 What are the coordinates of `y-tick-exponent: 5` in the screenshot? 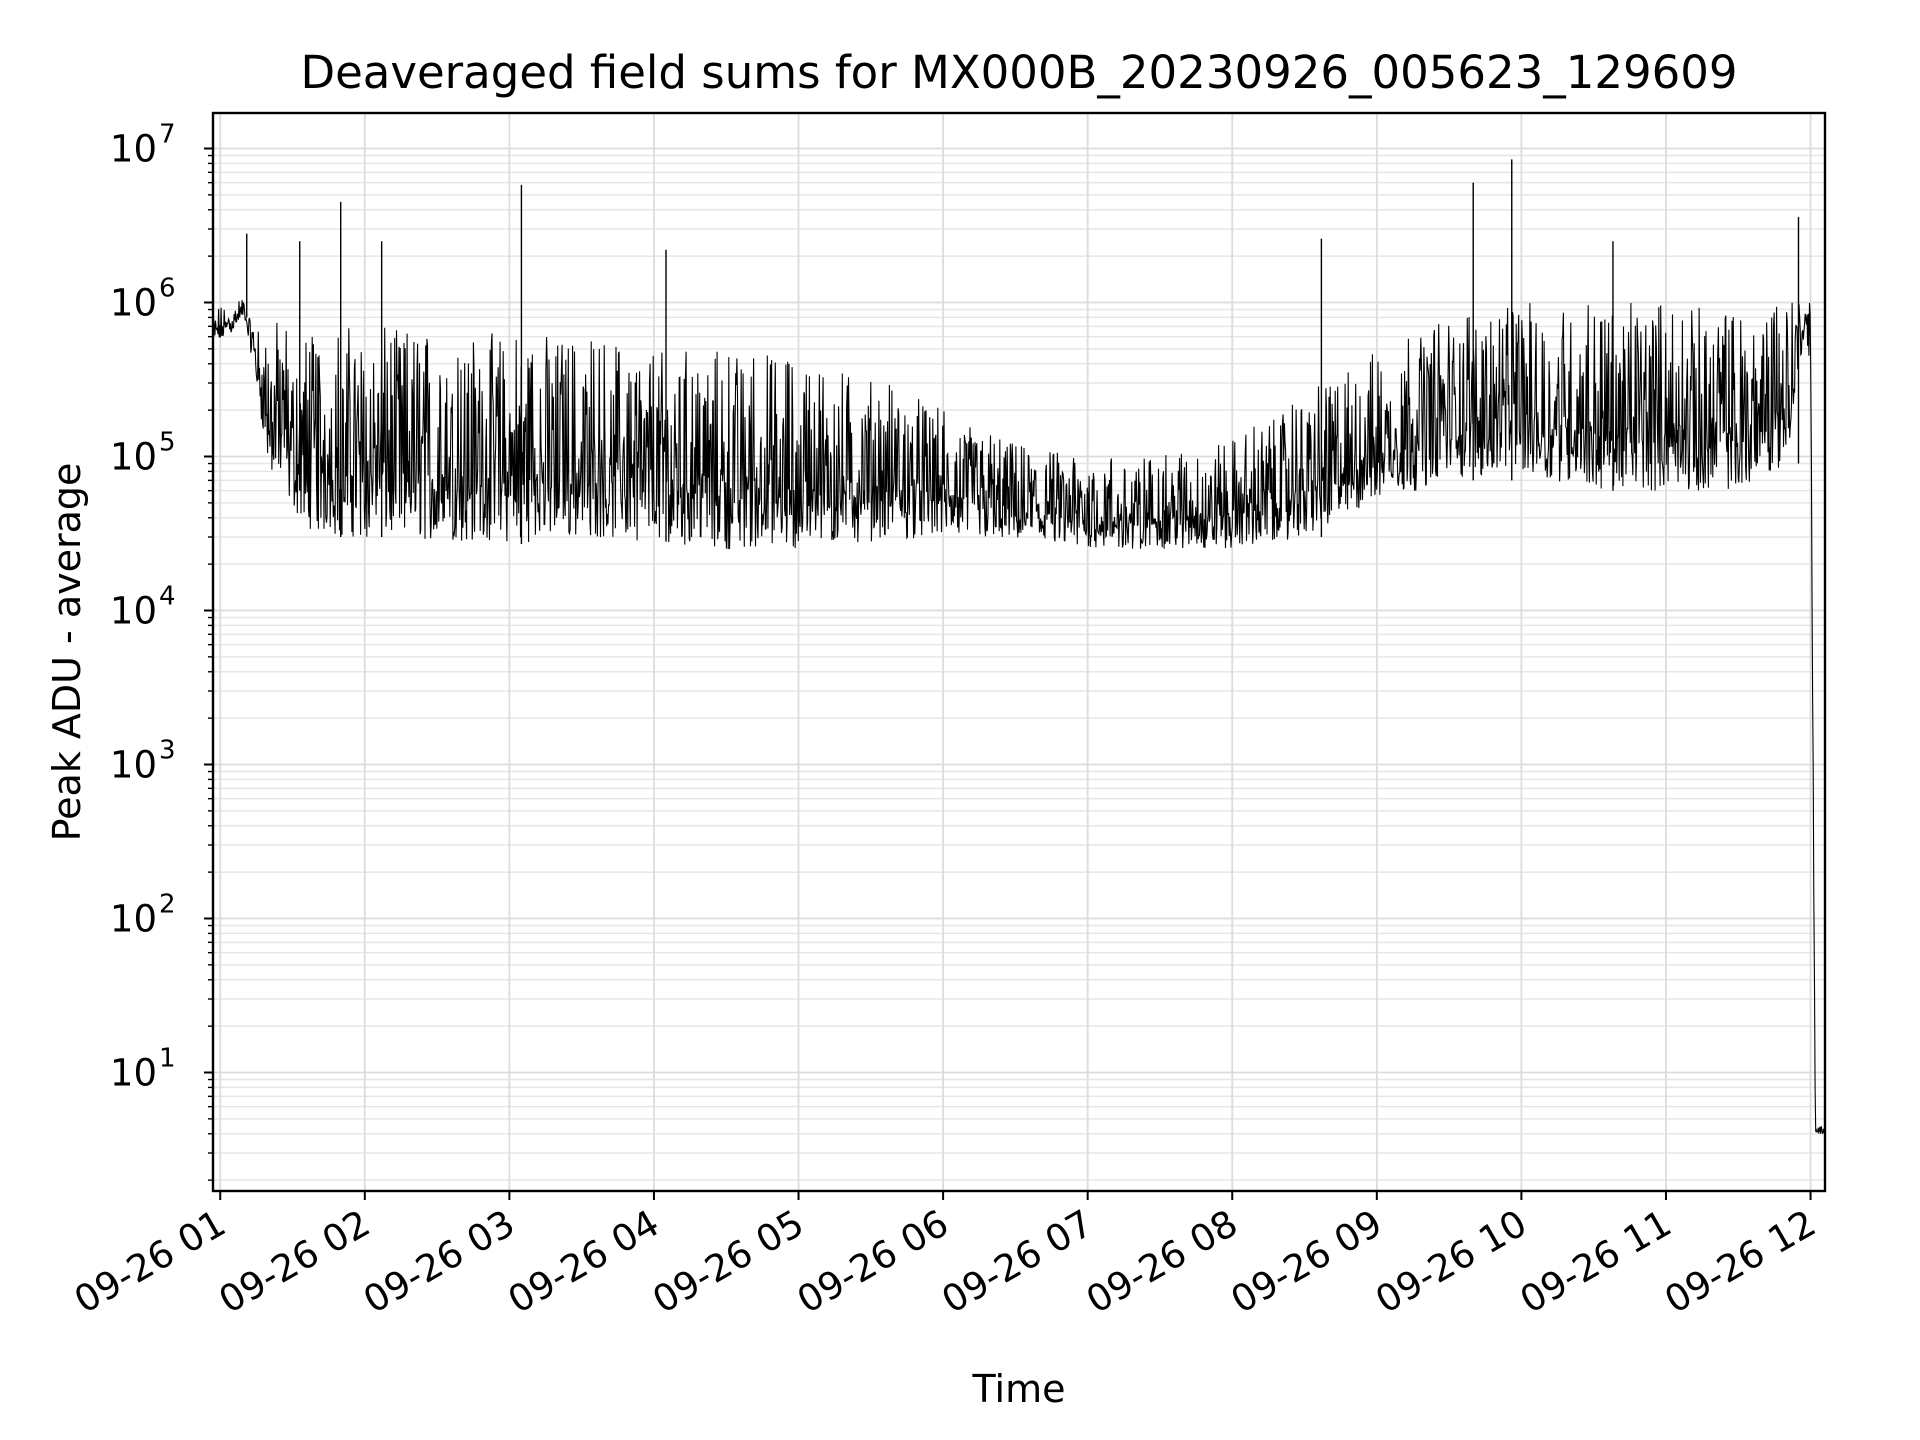 It's located at (167, 442).